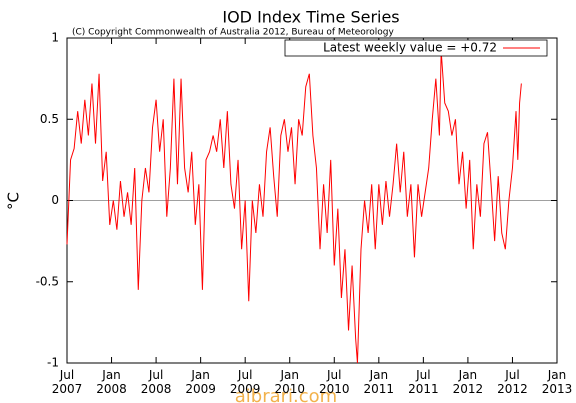 This screenshot has height=403, width=576. I want to click on y-tick-label: 0, so click(55, 200).